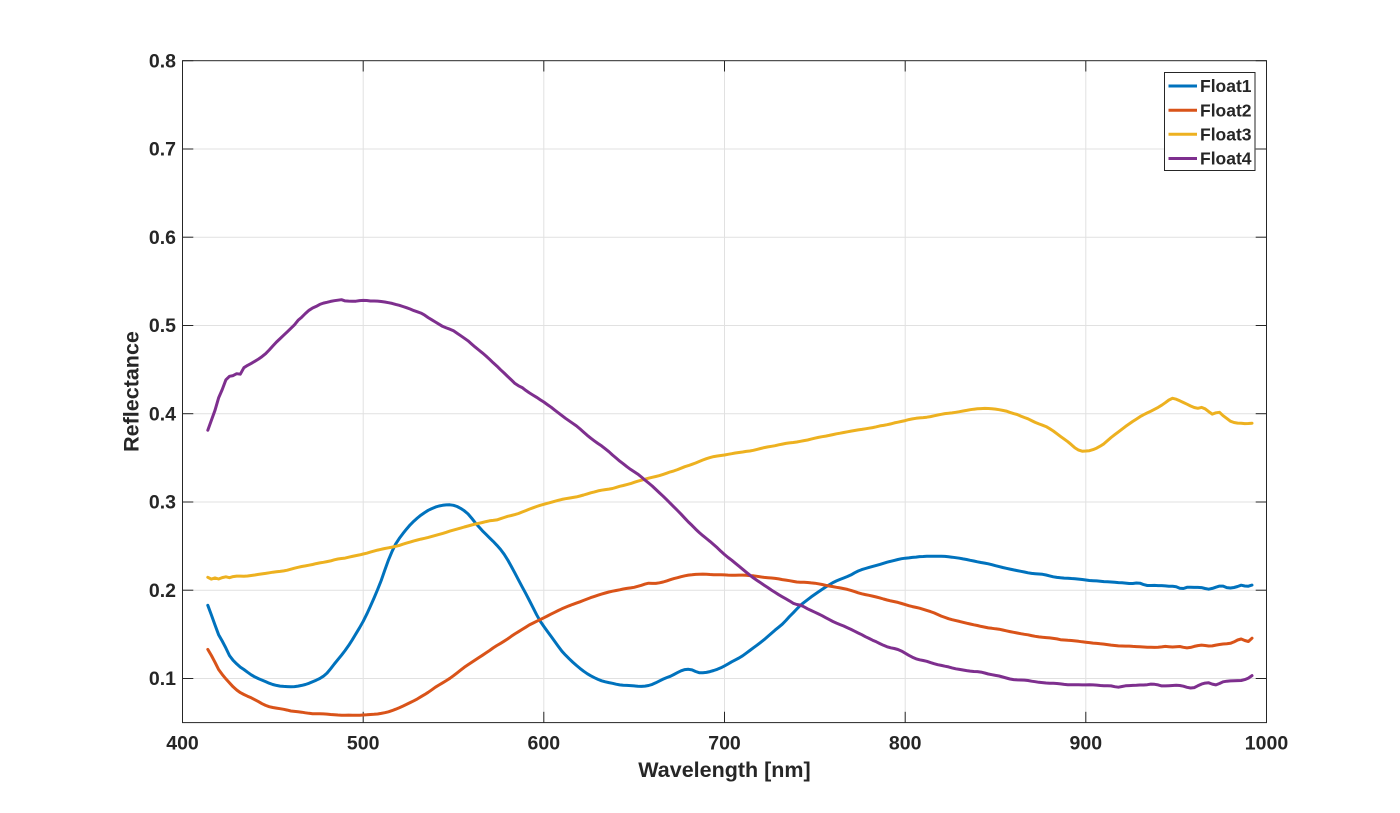  What do you see at coordinates (544, 744) in the screenshot?
I see `svg-text: 600` at bounding box center [544, 744].